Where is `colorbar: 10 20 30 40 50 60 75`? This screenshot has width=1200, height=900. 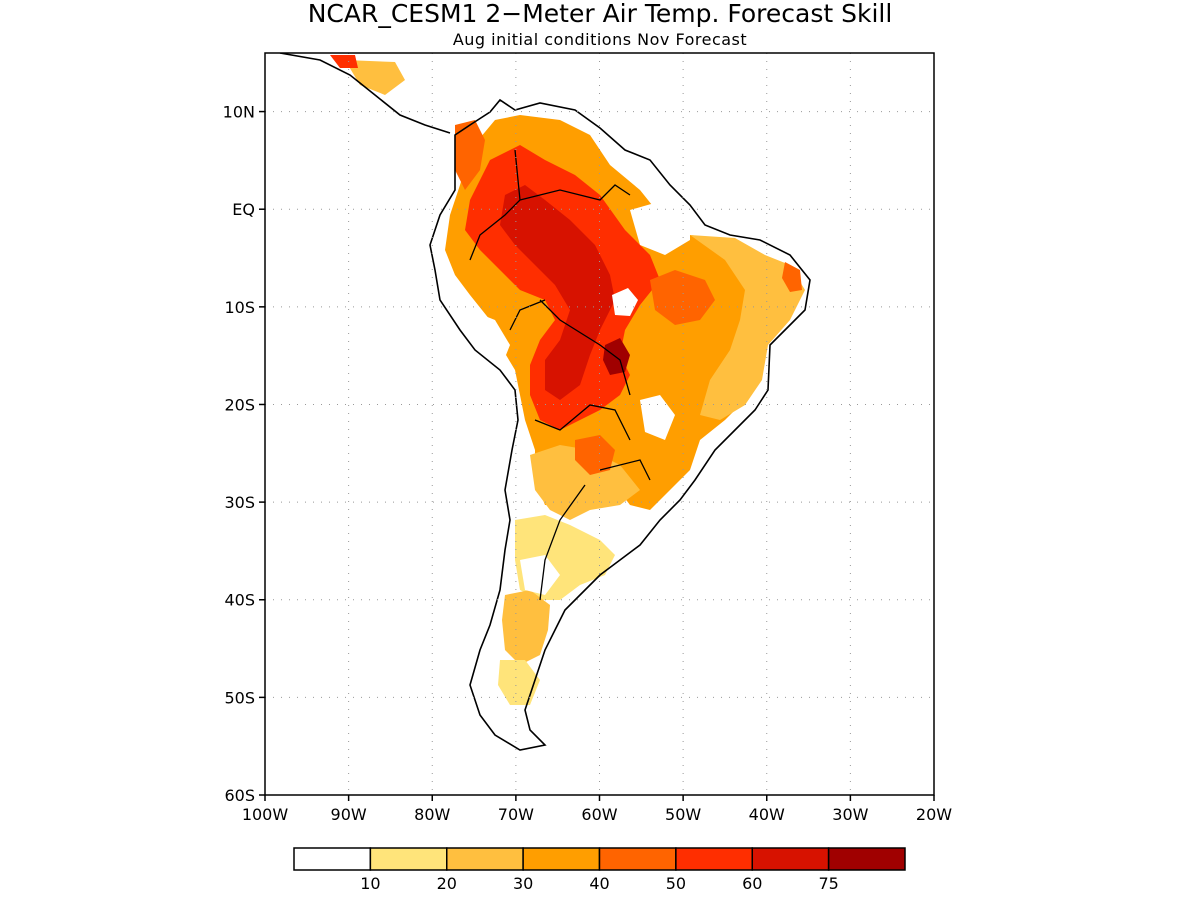
colorbar: 10 20 30 40 50 60 75 is located at coordinates (599, 870).